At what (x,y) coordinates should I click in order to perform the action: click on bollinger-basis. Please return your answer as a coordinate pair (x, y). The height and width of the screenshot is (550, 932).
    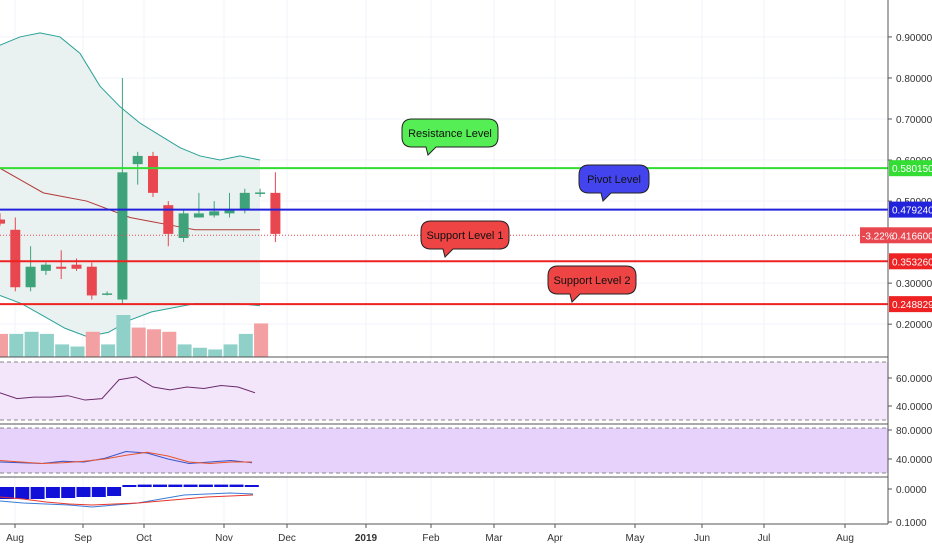
    Looking at the image, I should click on (130, 199).